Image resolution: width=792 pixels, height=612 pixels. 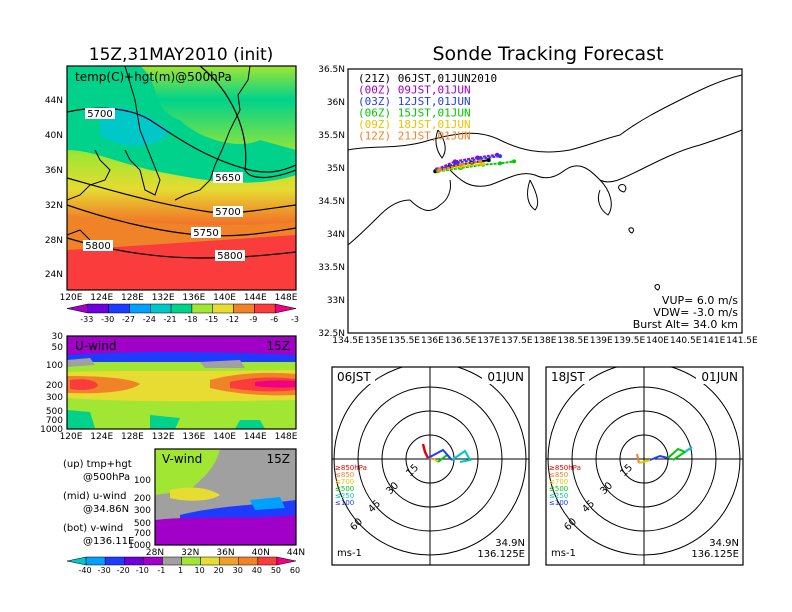 What do you see at coordinates (604, 197) in the screenshot?
I see `coast-izu` at bounding box center [604, 197].